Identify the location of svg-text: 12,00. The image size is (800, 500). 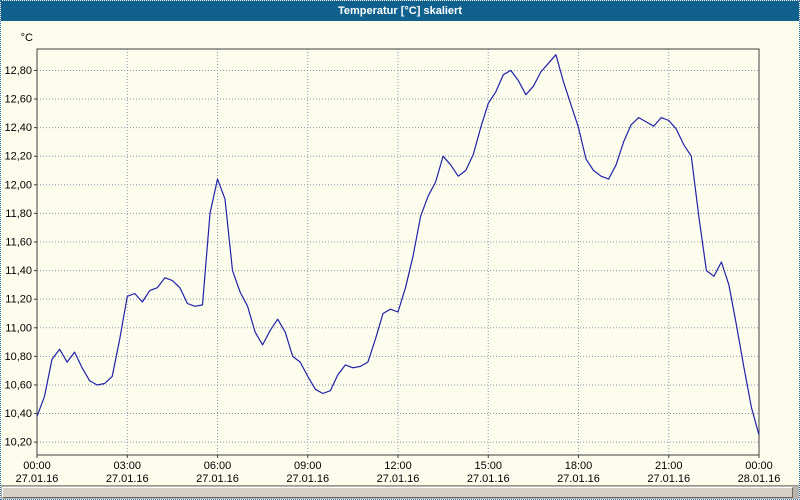
(18, 185).